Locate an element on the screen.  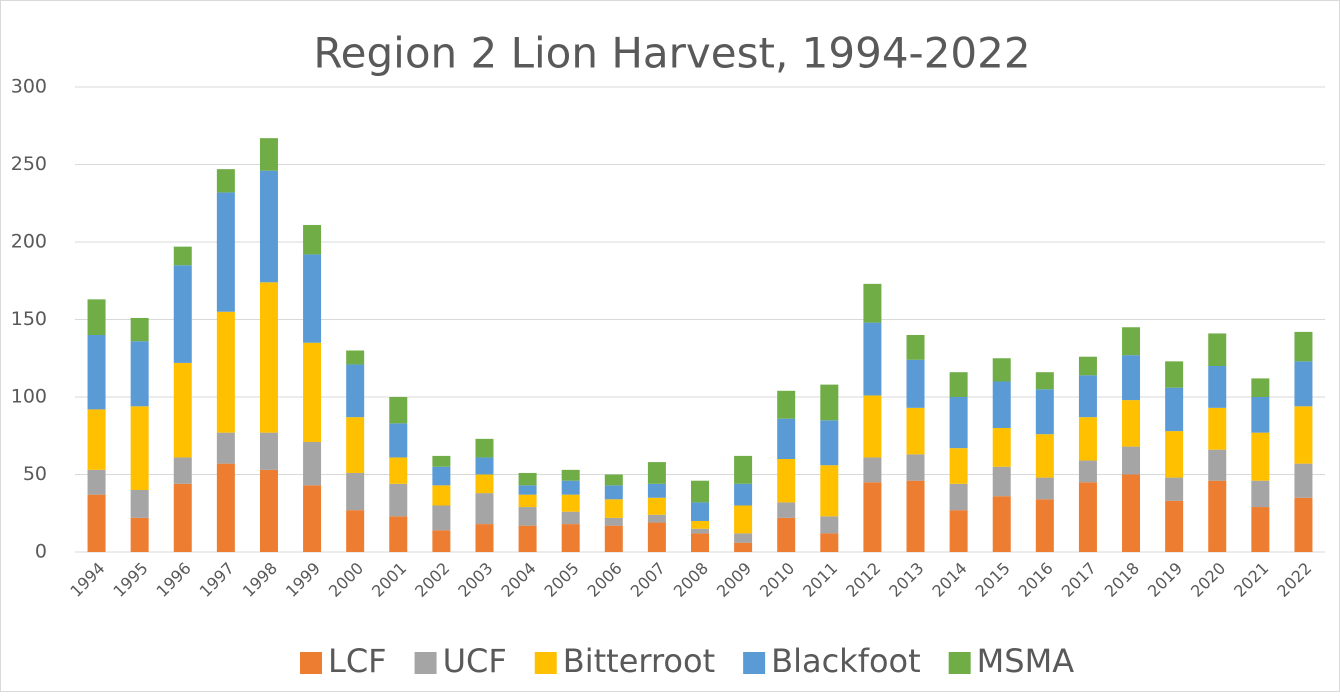
y-tick-label: 50 is located at coordinates (35, 474).